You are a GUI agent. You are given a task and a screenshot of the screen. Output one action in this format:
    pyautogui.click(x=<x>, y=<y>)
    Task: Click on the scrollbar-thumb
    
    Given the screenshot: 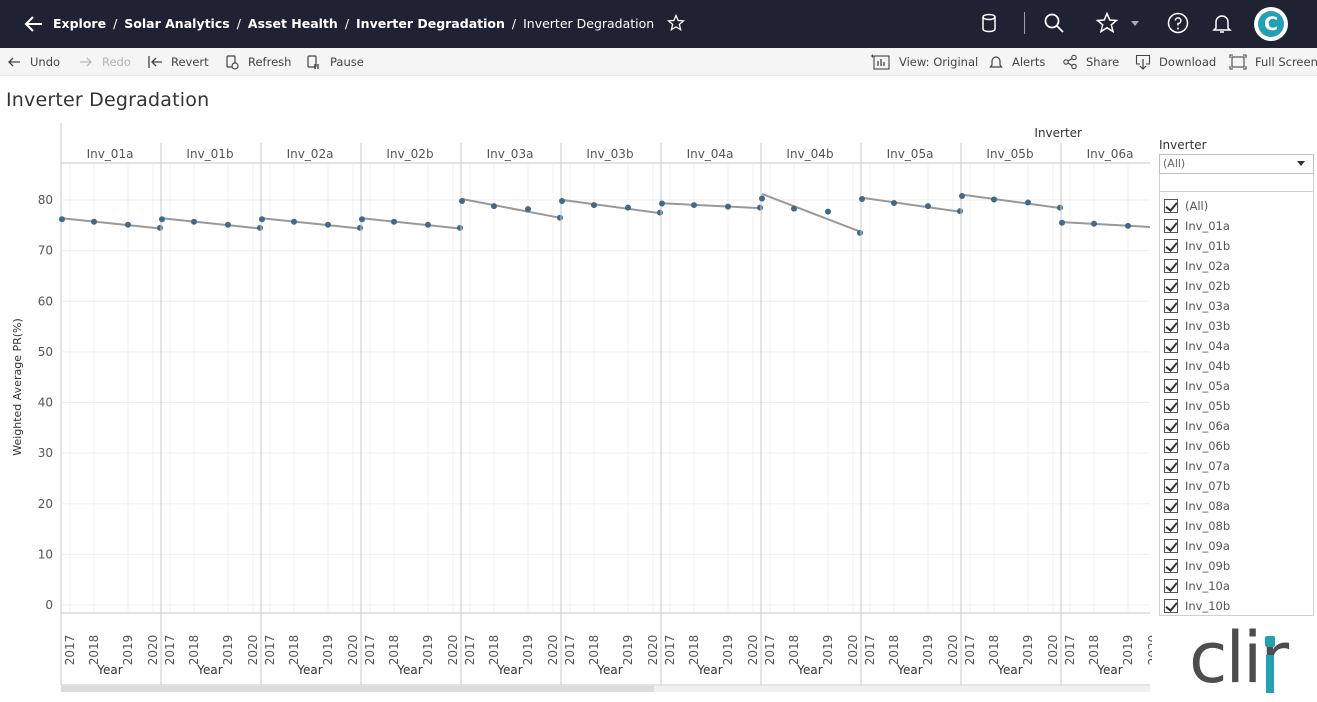 What is the action you would take?
    pyautogui.click(x=357, y=689)
    